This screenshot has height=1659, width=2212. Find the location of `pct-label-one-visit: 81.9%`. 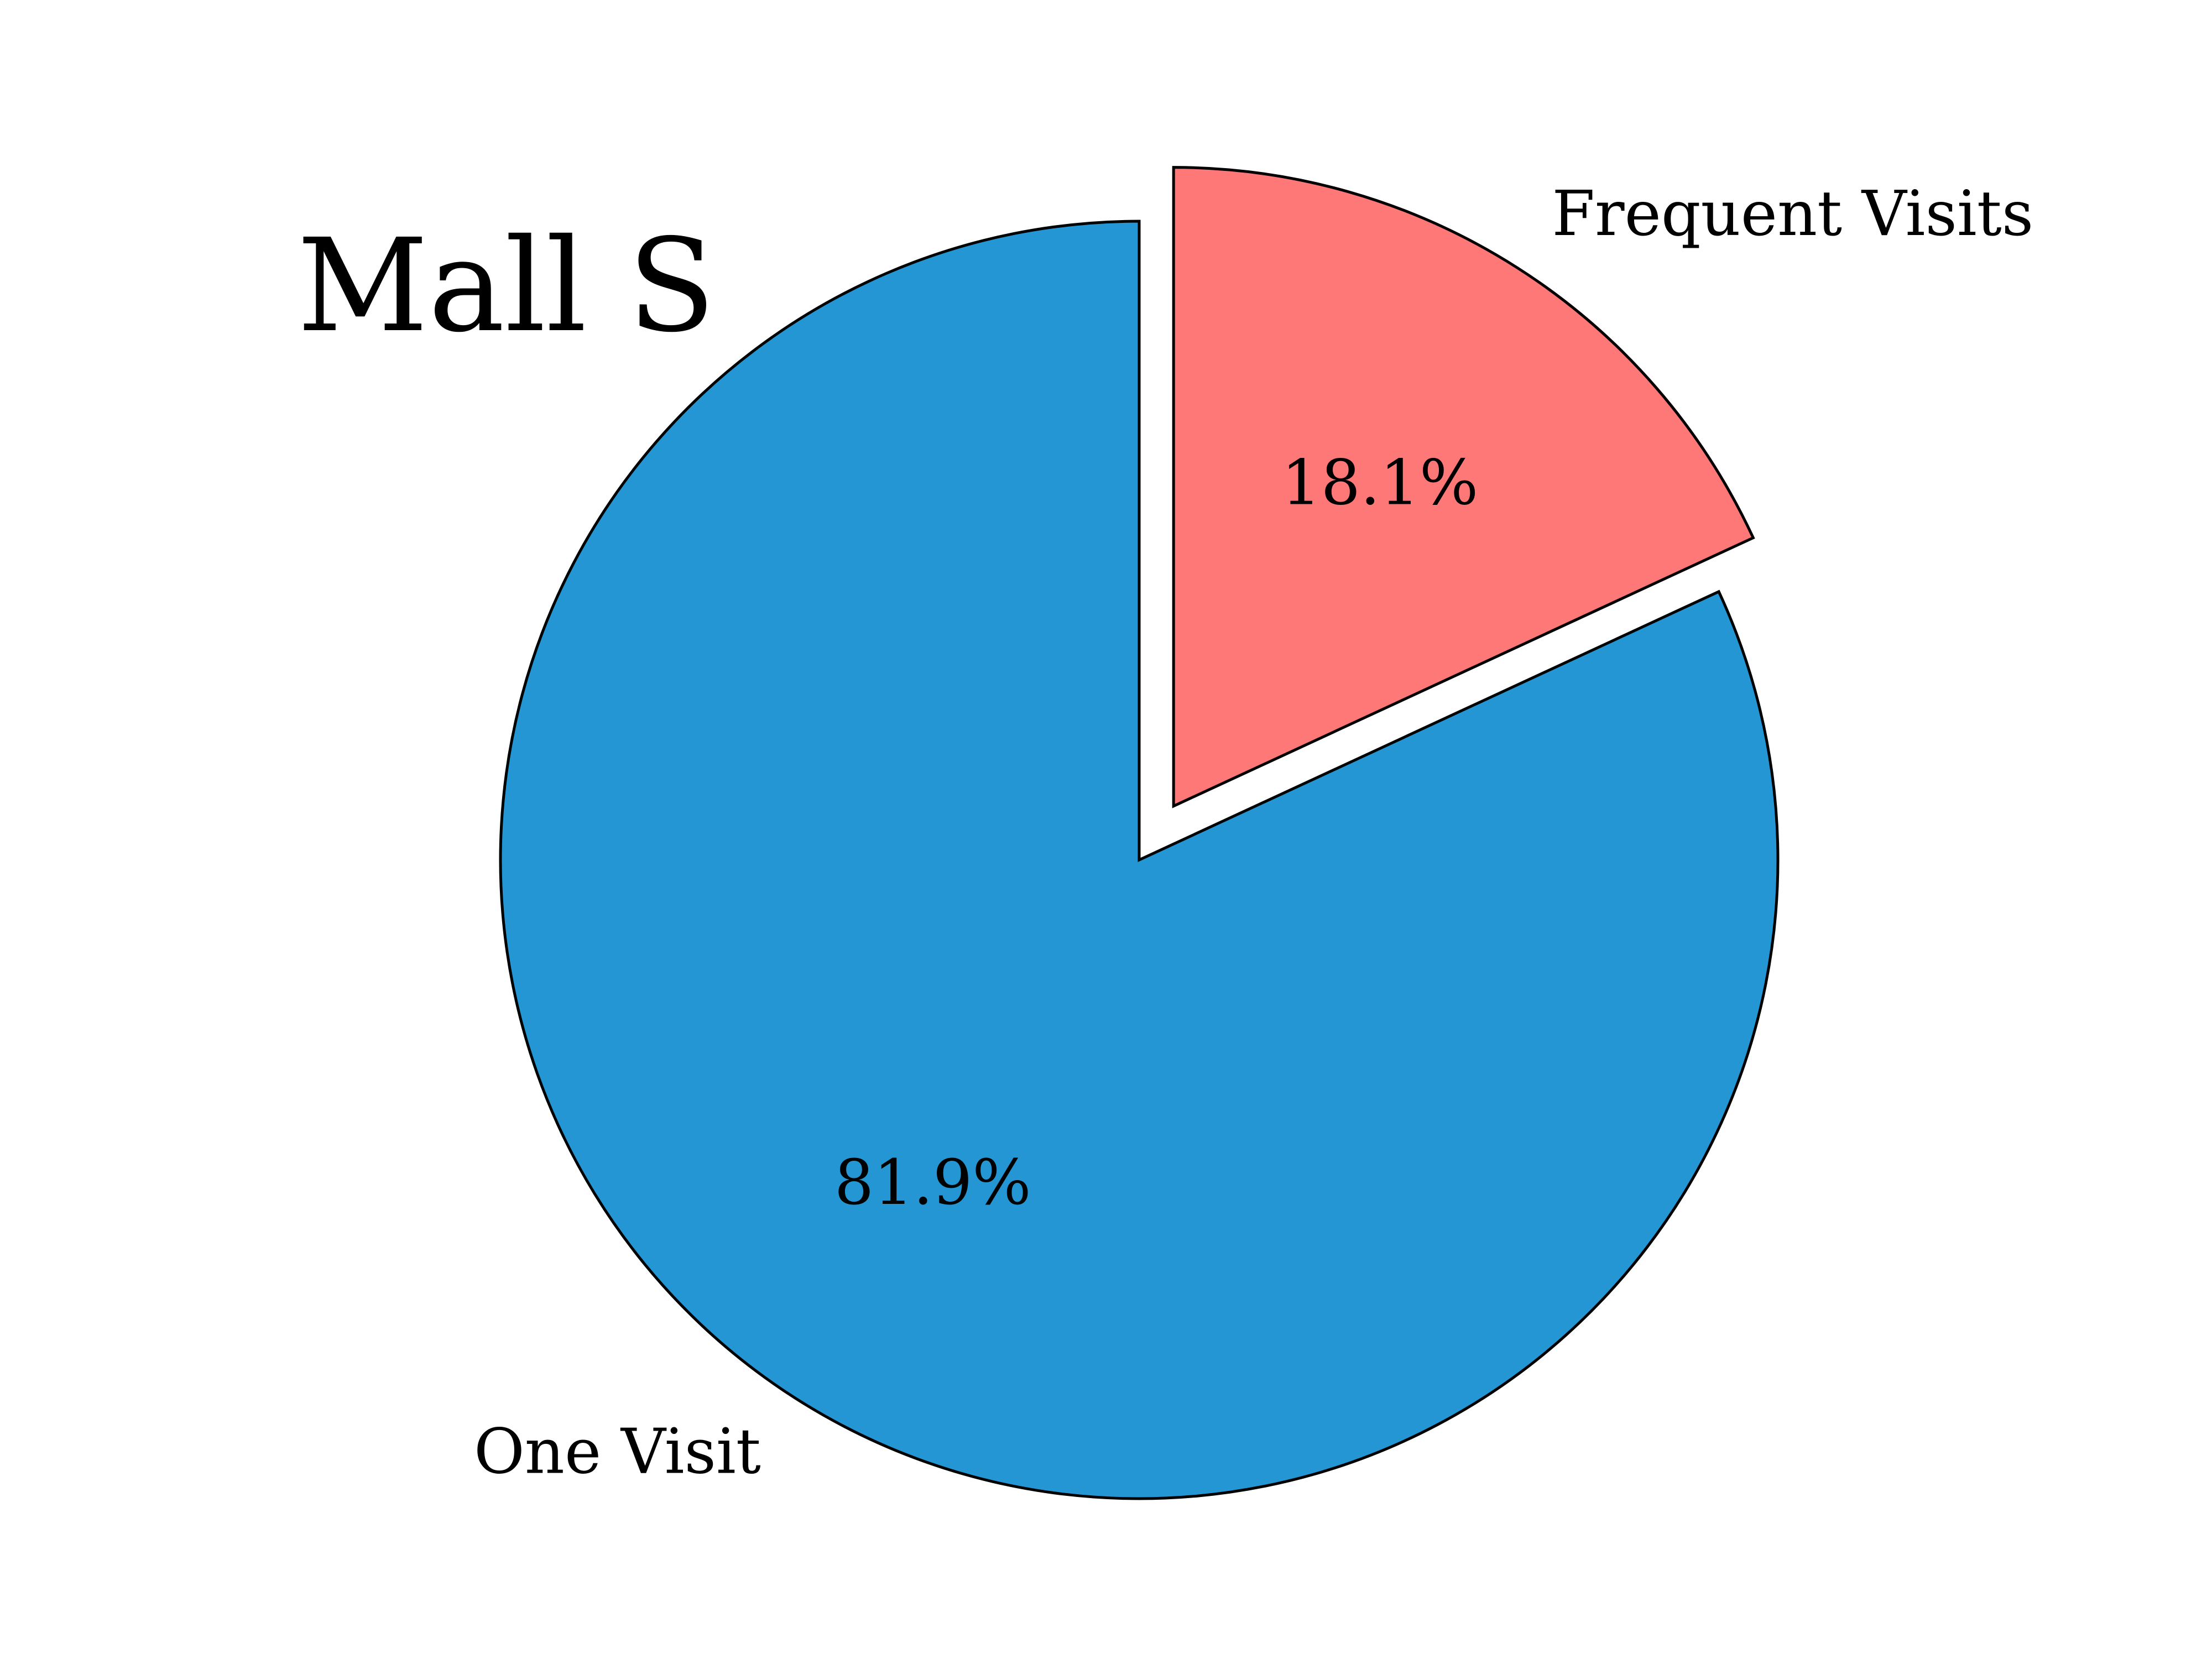

pct-label-one-visit: 81.9% is located at coordinates (933, 1183).